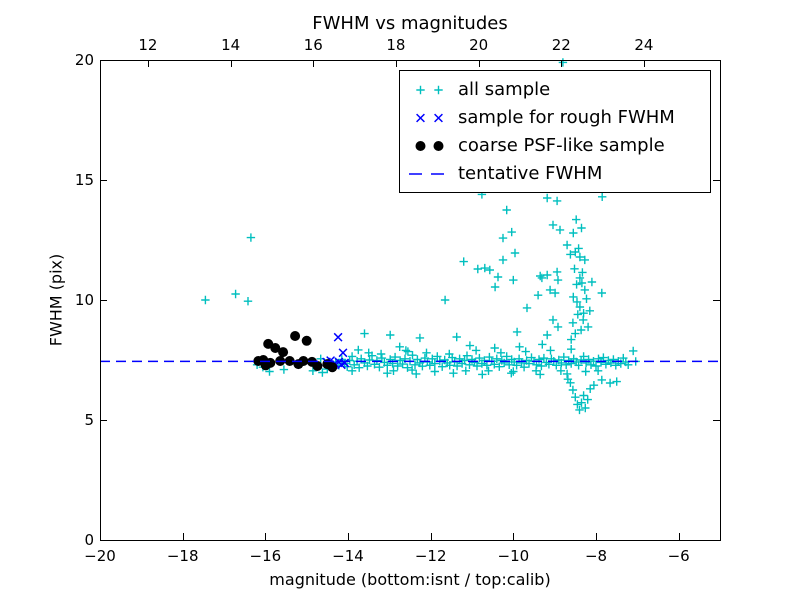 This screenshot has width=800, height=600. I want to click on x-marker-icon, so click(429, 118).